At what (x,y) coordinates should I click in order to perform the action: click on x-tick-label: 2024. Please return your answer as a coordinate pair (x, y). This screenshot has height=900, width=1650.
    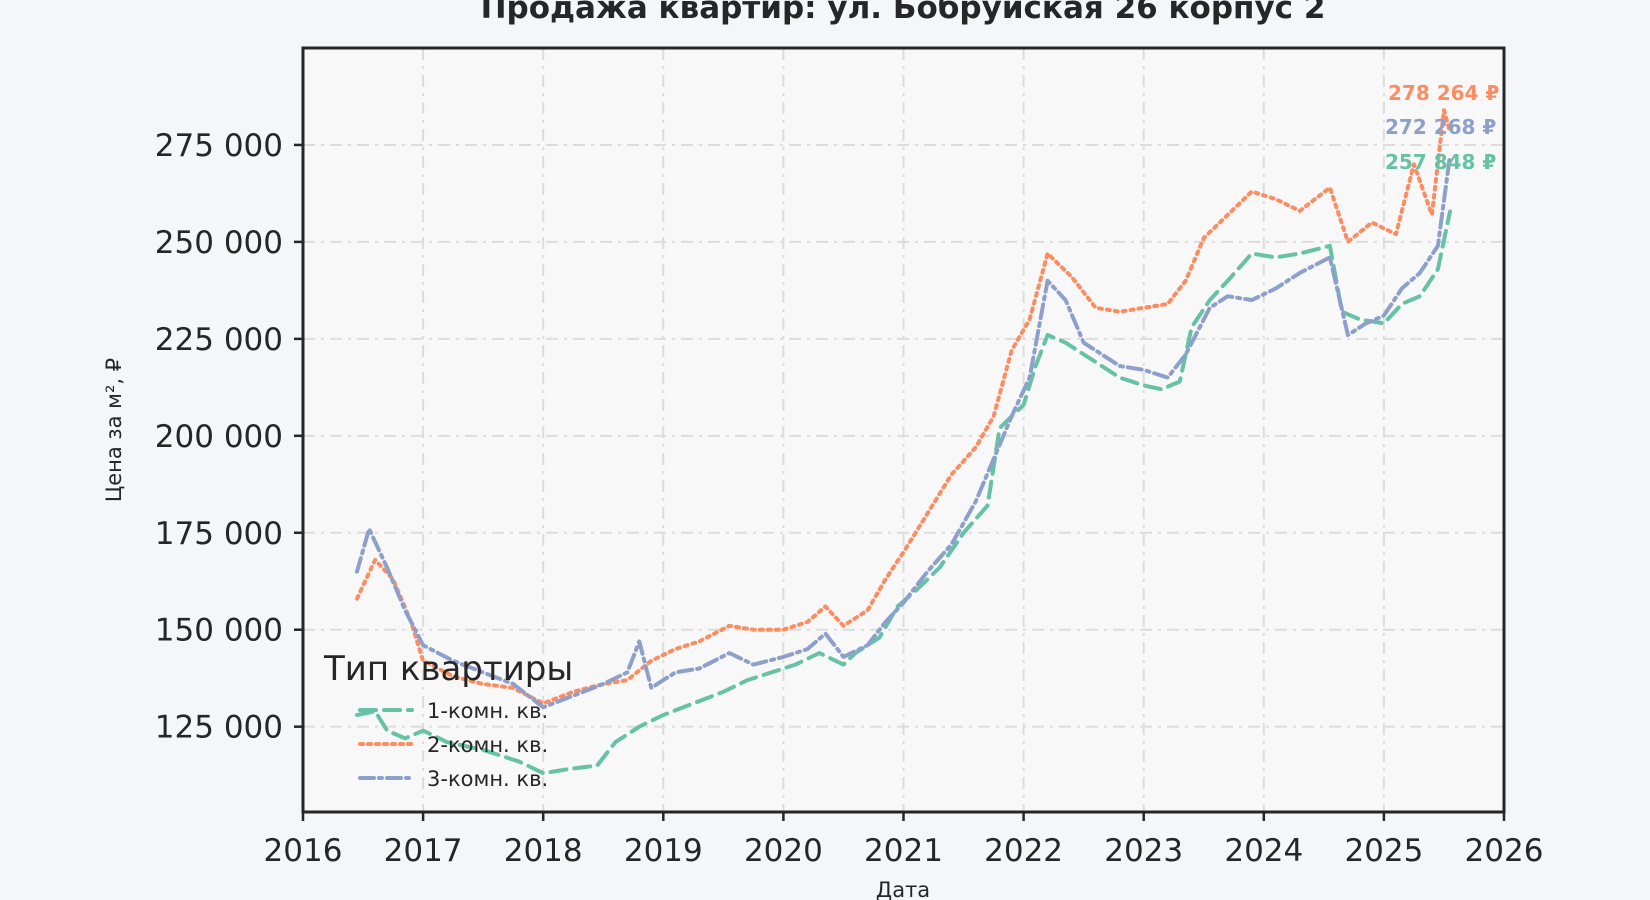
    Looking at the image, I should click on (1263, 851).